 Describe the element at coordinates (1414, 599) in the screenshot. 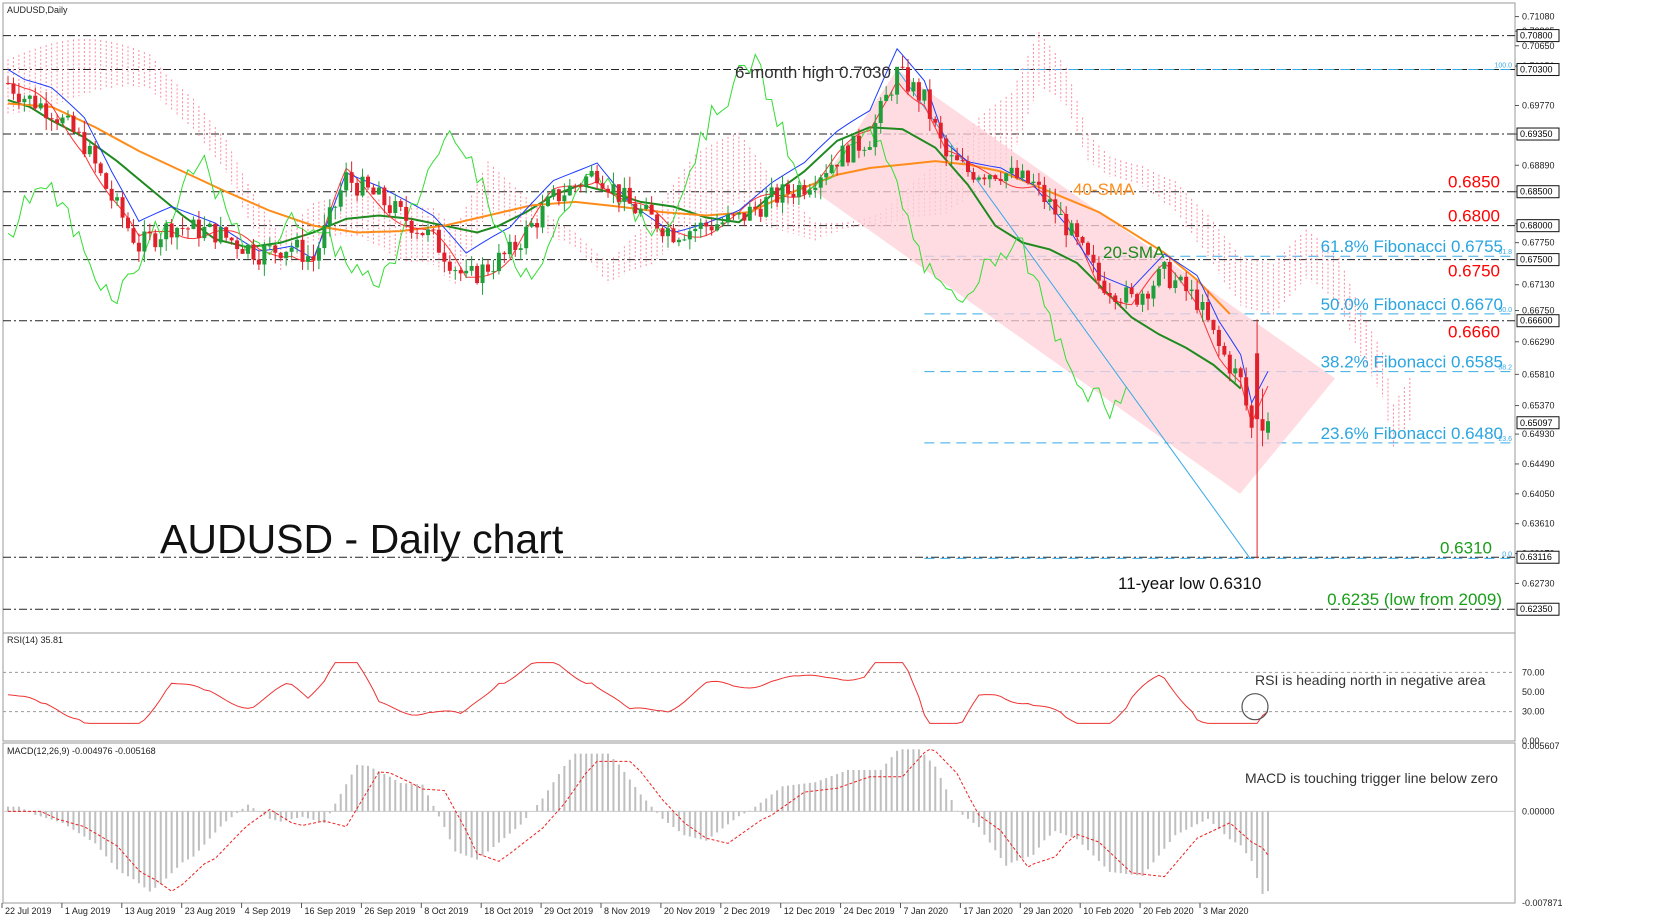

I see `support-label-1: 0.6235 (low from 2009)` at that location.